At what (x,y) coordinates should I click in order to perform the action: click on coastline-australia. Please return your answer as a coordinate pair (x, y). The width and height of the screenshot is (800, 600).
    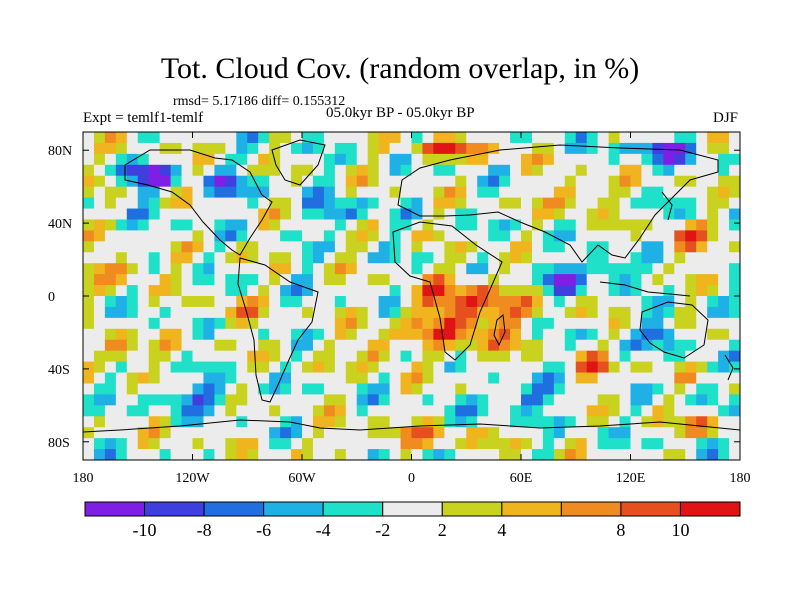
    Looking at the image, I should click on (674, 330).